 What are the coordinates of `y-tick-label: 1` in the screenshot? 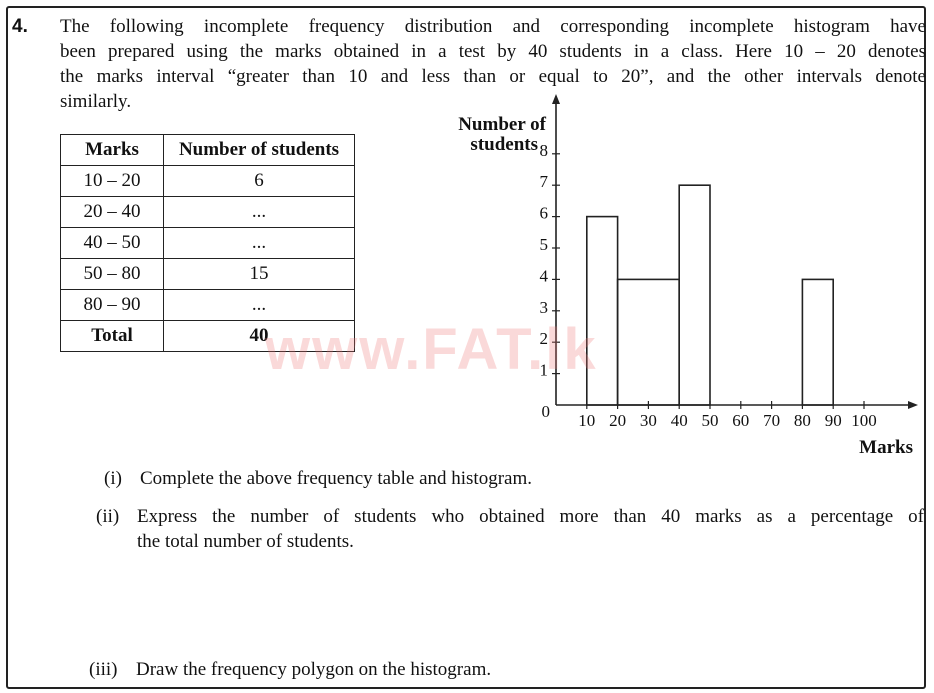 It's located at (544, 370).